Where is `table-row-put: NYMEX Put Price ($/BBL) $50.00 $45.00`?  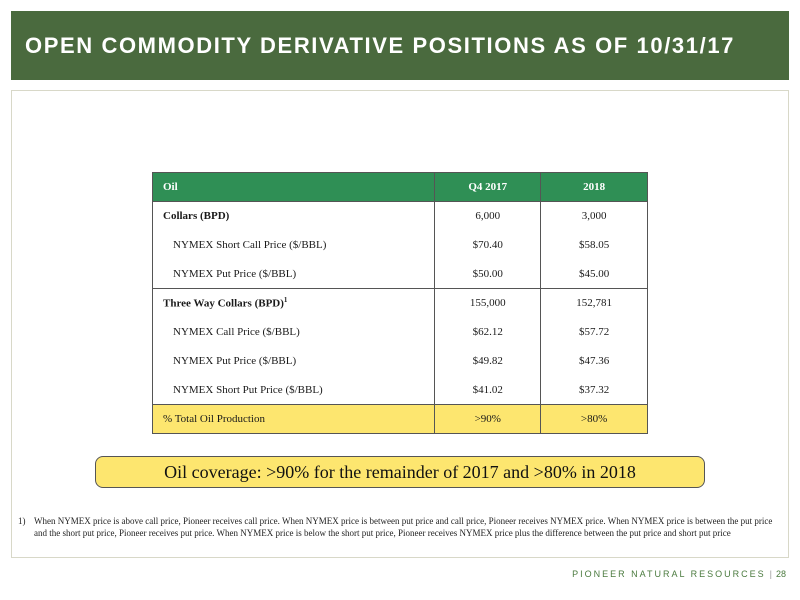
table-row-put: NYMEX Put Price ($/BBL) $50.00 $45.00 is located at coordinates (399, 274).